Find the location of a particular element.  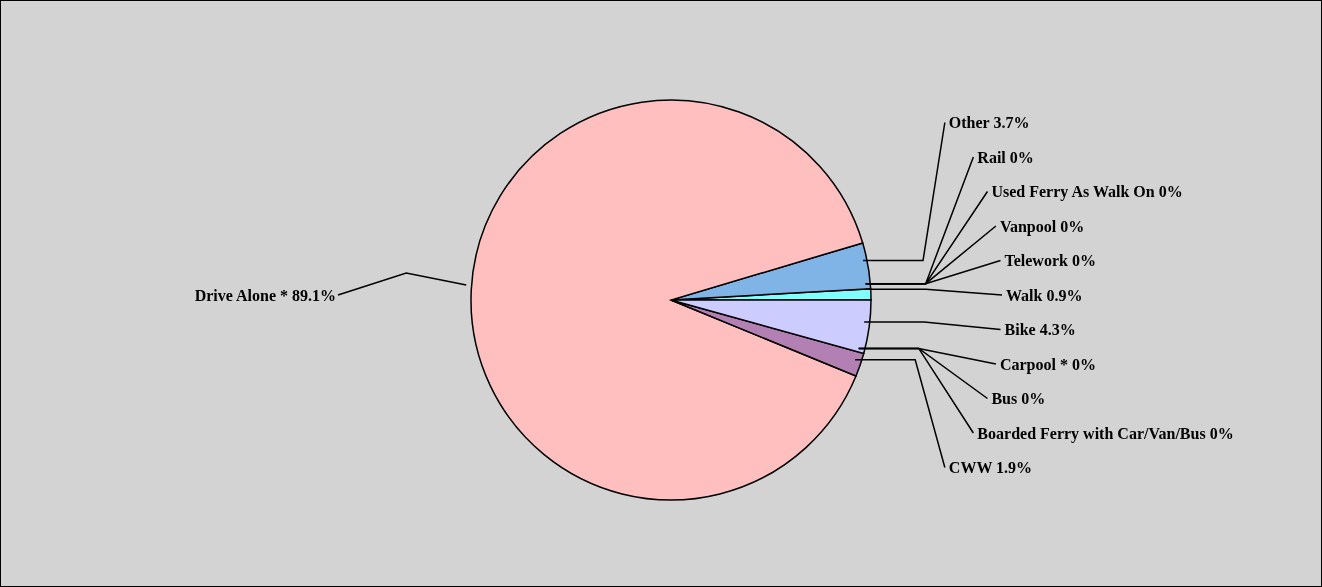

category-label: Bus 0% is located at coordinates (1018, 399).